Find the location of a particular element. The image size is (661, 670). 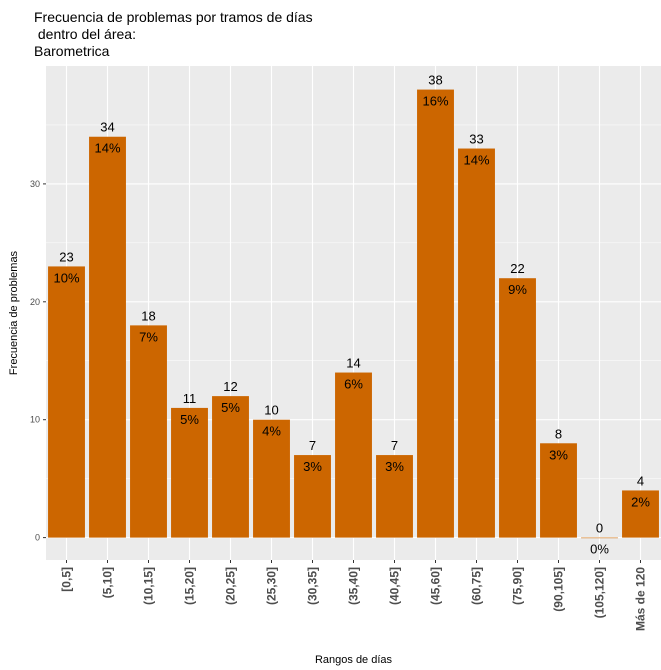

bar-count-label: 22 is located at coordinates (517, 268).